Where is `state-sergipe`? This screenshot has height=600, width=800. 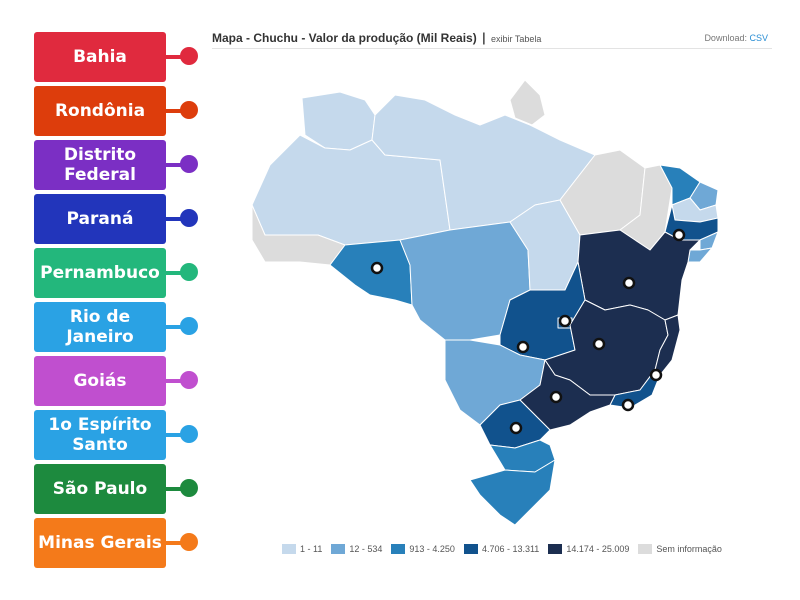 state-sergipe is located at coordinates (700, 255).